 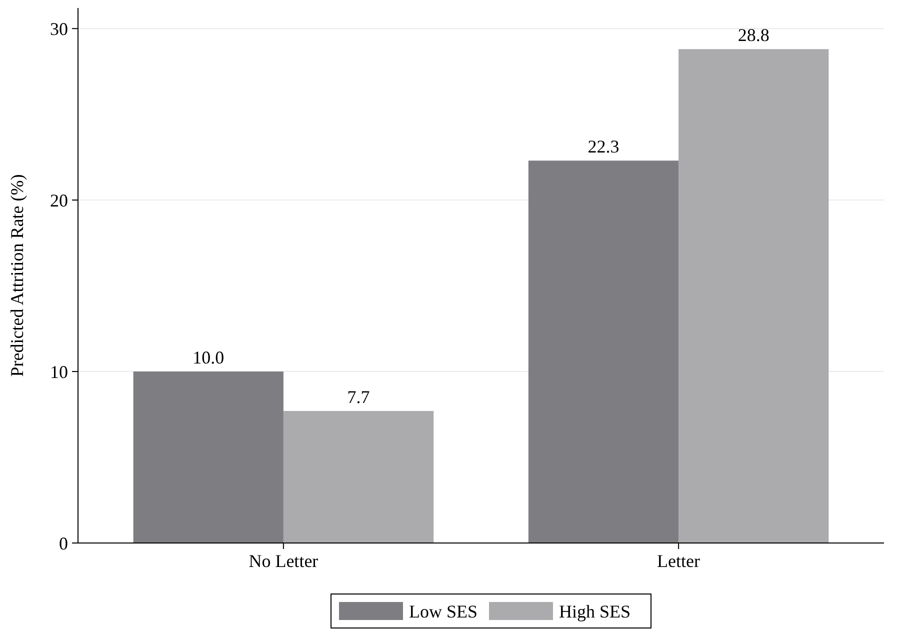 I want to click on y-tick-label: 30, so click(x=59, y=28).